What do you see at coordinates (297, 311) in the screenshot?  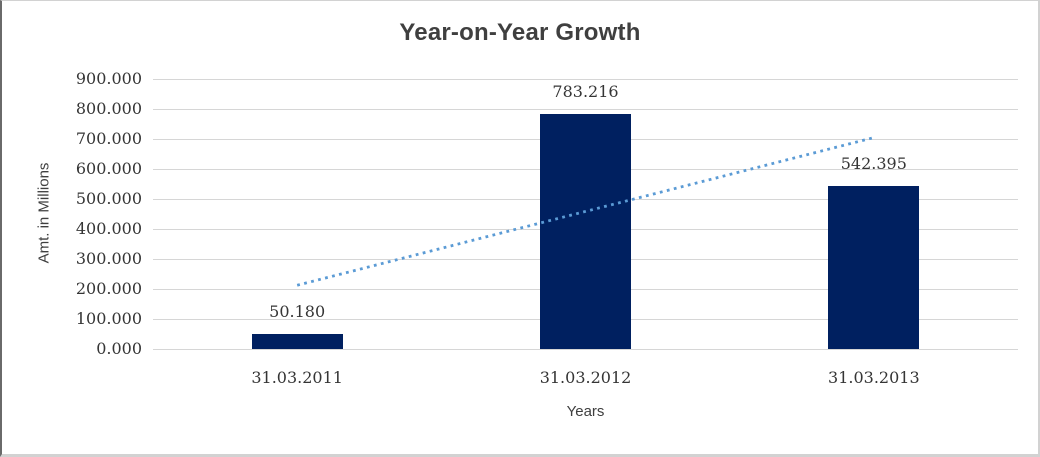 I see `bar-value-label: 50.180` at bounding box center [297, 311].